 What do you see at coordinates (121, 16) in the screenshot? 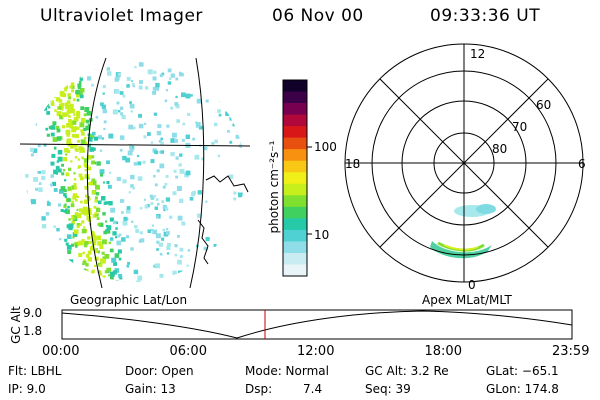
I see `app-title: Ultraviolet Imager` at bounding box center [121, 16].